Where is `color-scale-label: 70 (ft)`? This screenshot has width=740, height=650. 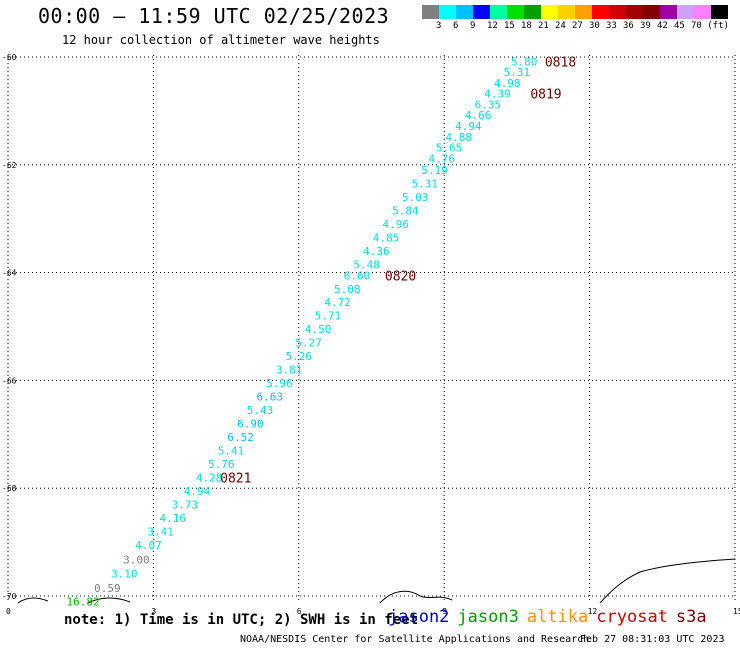 color-scale-label: 70 (ft) is located at coordinates (710, 26).